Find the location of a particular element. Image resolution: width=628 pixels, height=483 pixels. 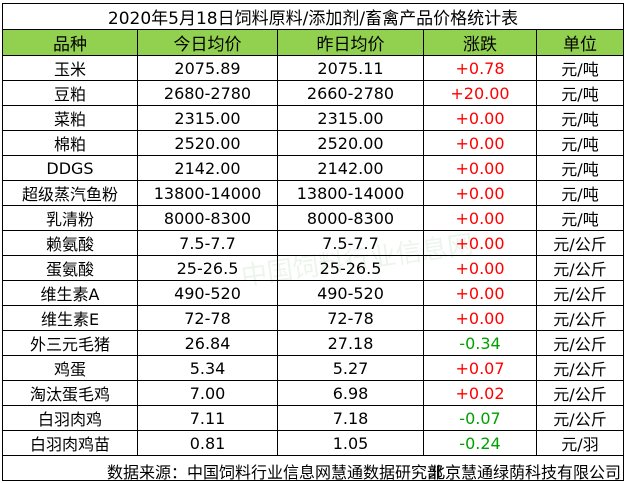

table-row: 维生素E 72-78 72-78 +0.00 元/公斤 is located at coordinates (313, 318).